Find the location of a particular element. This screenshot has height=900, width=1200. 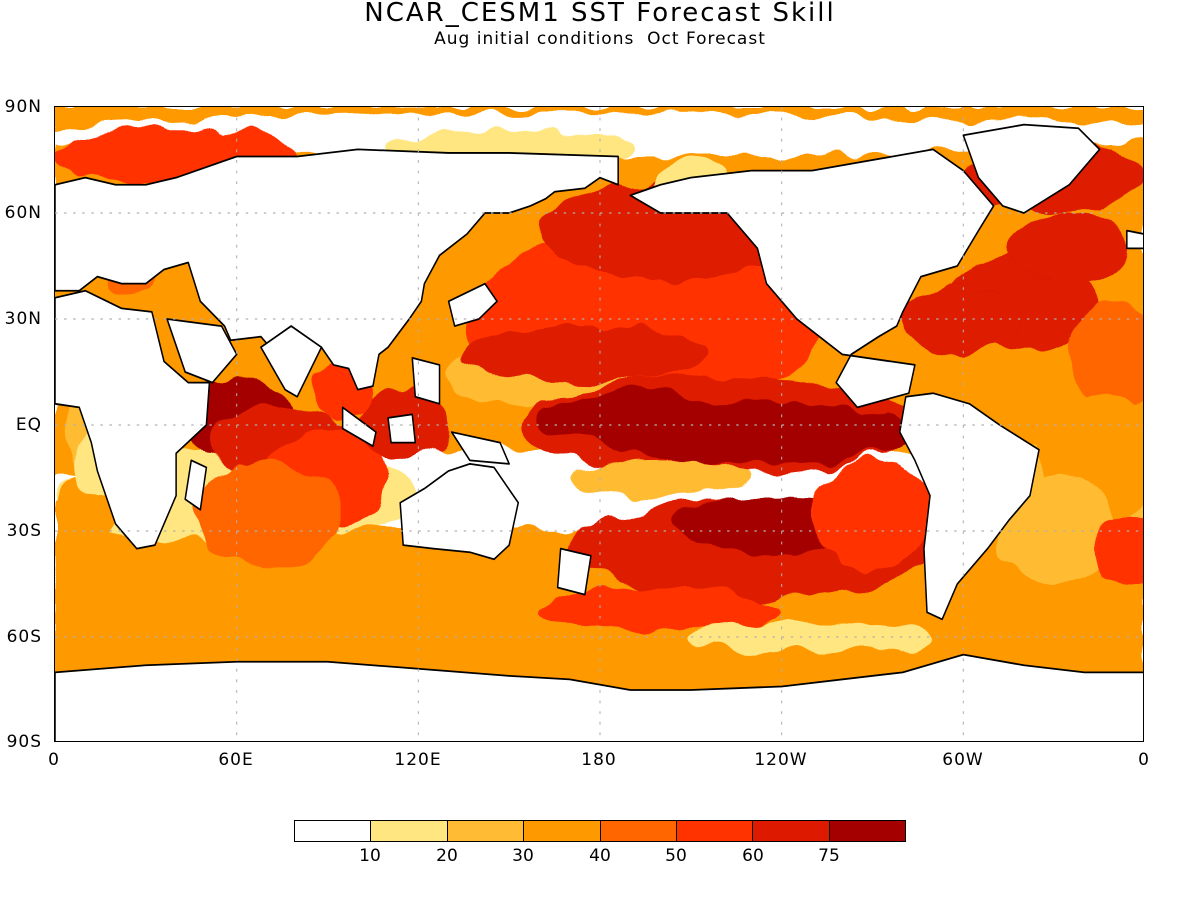

colorbar-label-60: 60 is located at coordinates (753, 856).